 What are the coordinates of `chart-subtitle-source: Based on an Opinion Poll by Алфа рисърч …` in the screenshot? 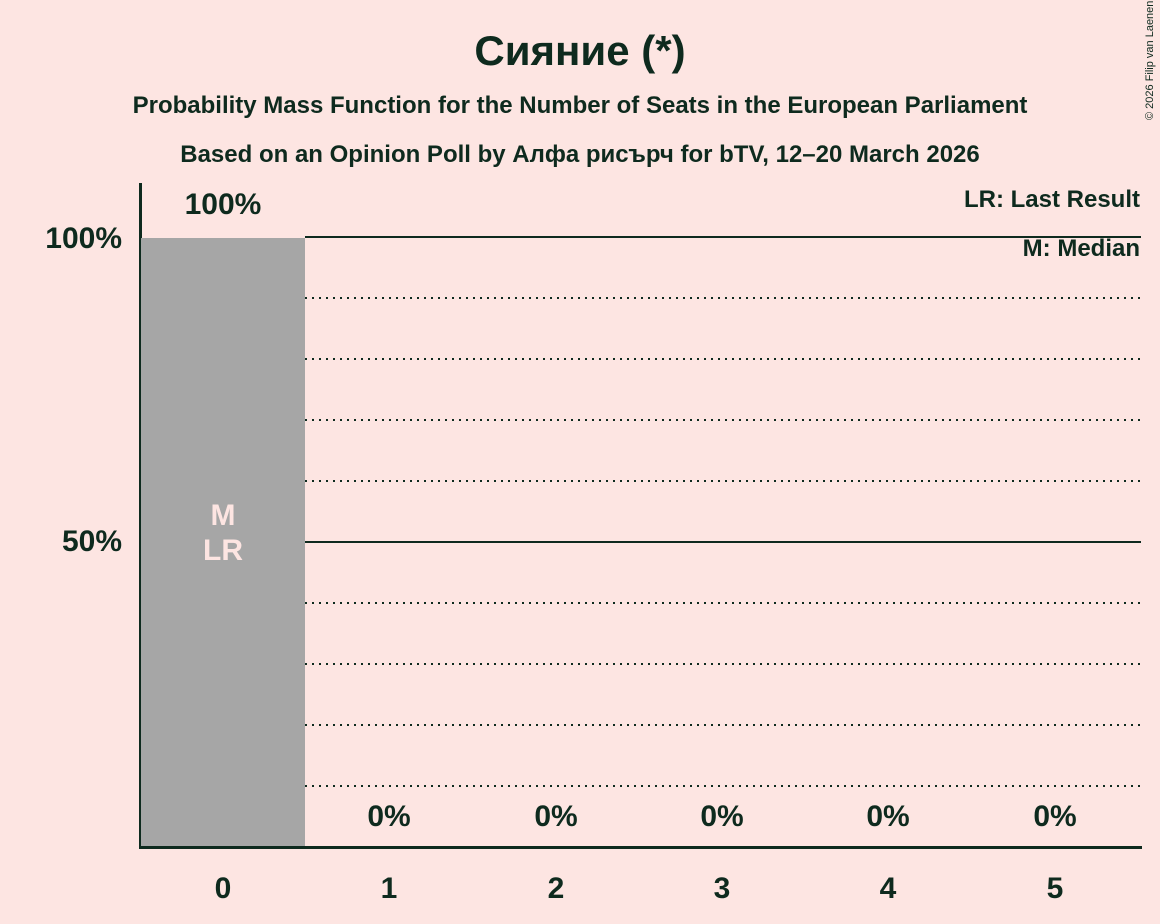 It's located at (580, 154).